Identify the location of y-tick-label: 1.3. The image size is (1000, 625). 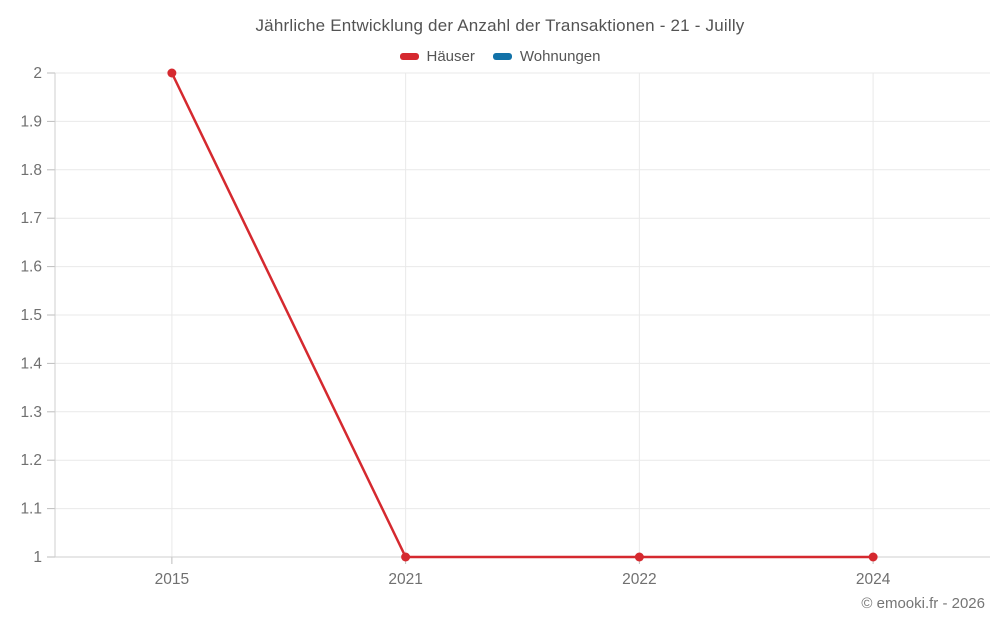
(31, 412).